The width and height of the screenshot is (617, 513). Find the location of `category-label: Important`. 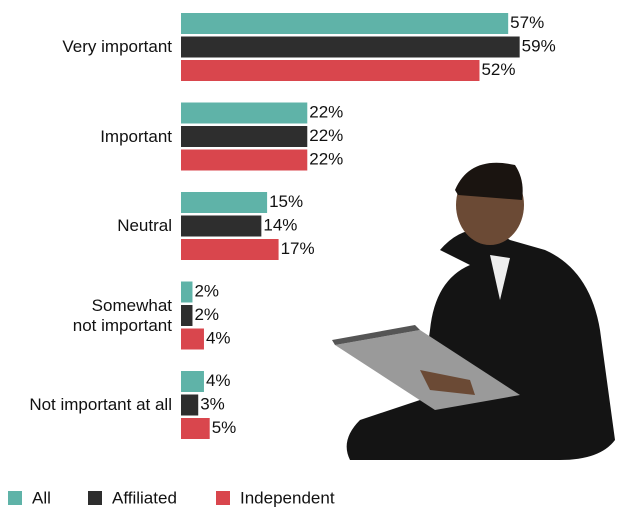

category-label: Important is located at coordinates (136, 136).